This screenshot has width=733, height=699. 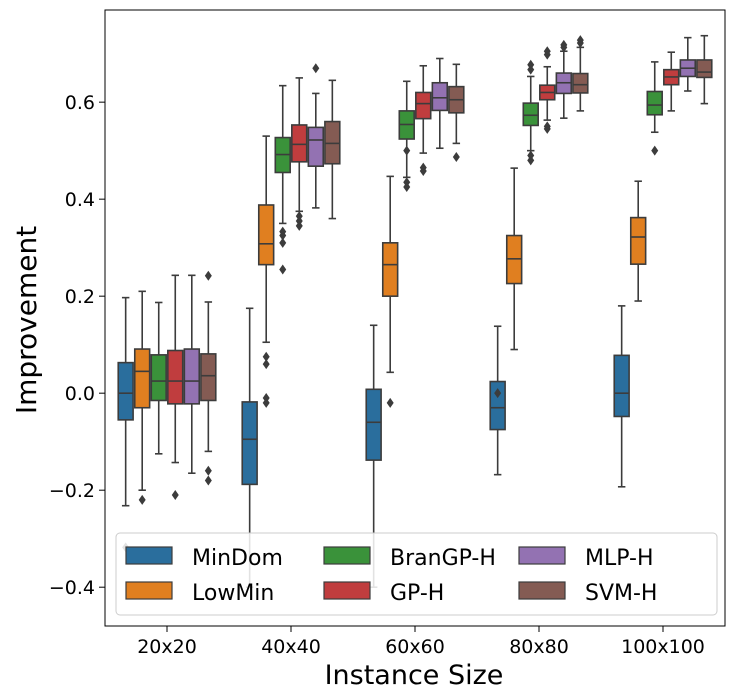 What do you see at coordinates (443, 558) in the screenshot?
I see `legend-label: BranGP-H` at bounding box center [443, 558].